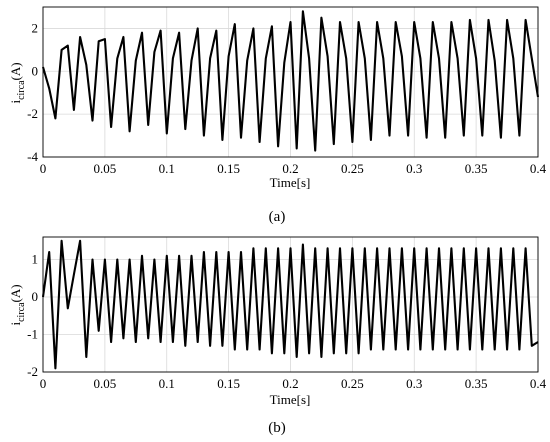 Image resolution: width=550 pixels, height=442 pixels. I want to click on x-tick-labels-b: 0 0.05 0.1 0.15 0.2 0.25 0.3 0.35 0.4, so click(293, 383).